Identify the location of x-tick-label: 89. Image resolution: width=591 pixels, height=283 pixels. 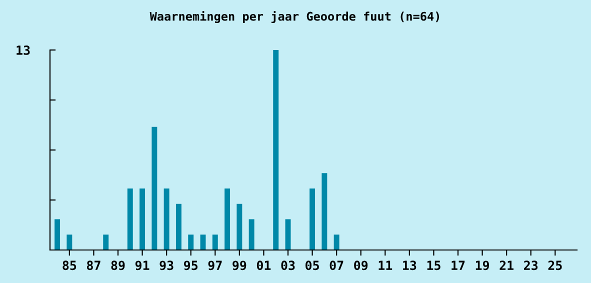
(118, 265).